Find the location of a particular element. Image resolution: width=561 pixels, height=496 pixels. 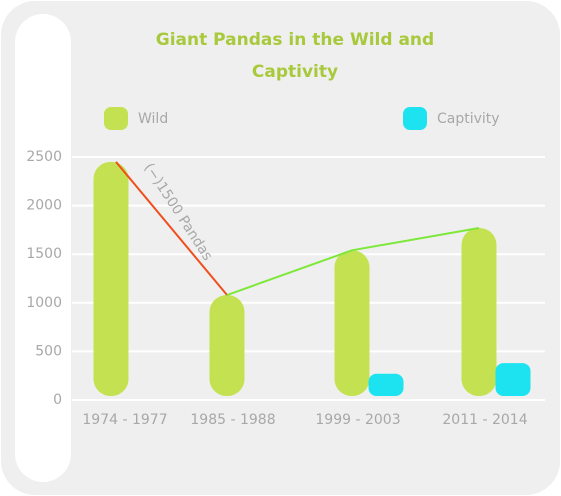

chart-title: Giant Pandas in the Wild and Captivity is located at coordinates (295, 56).